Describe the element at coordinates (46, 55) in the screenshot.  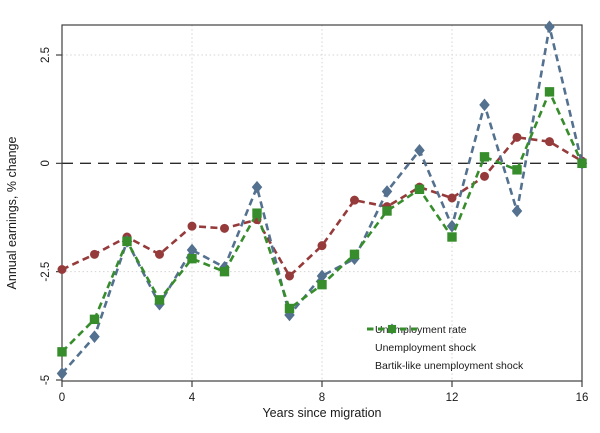
I see `y-tick-label: 2.5` at that location.